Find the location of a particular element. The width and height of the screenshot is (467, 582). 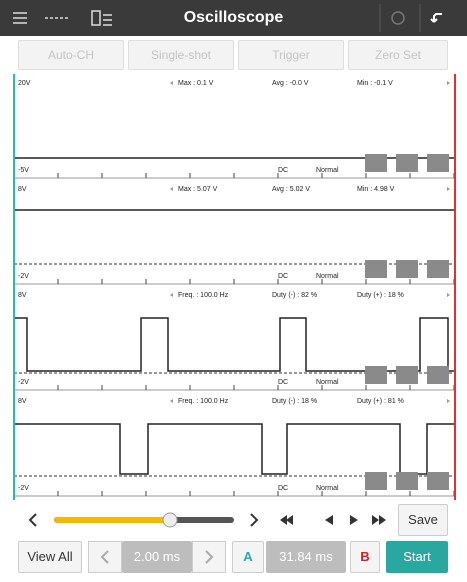

channel-stat: Avg : 5.02 V is located at coordinates (291, 189).